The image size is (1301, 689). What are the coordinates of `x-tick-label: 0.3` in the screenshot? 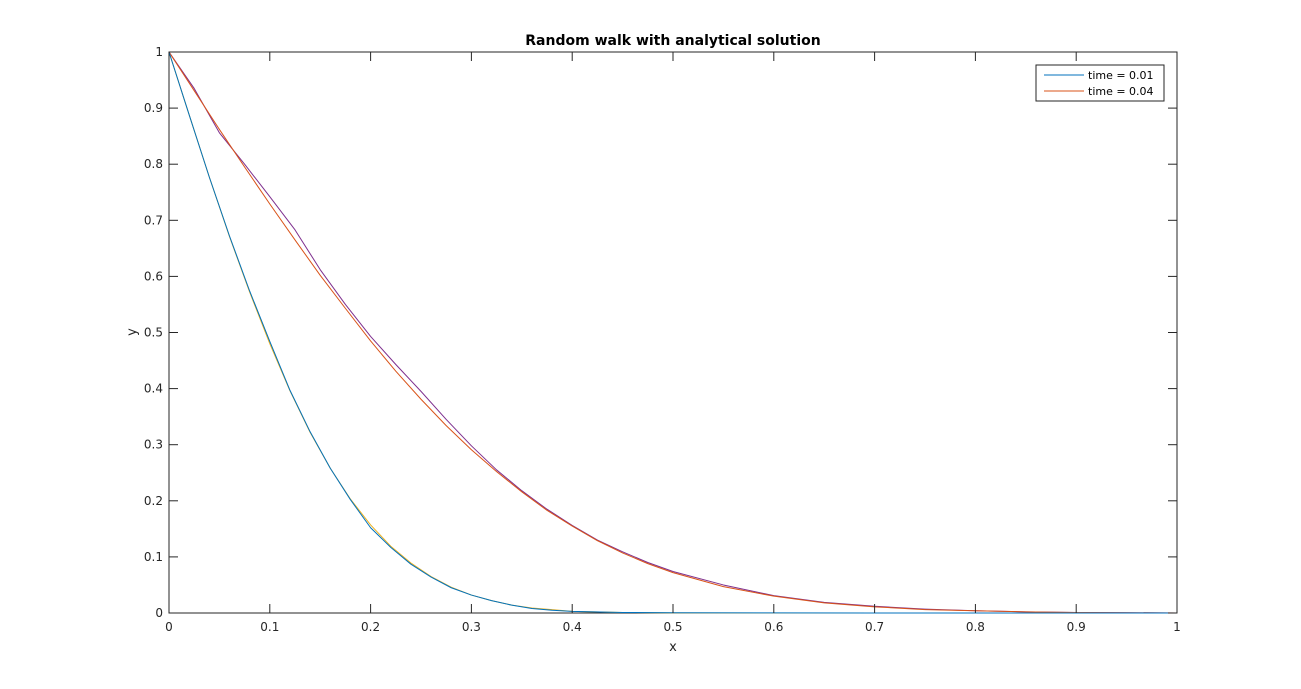 It's located at (471, 627).